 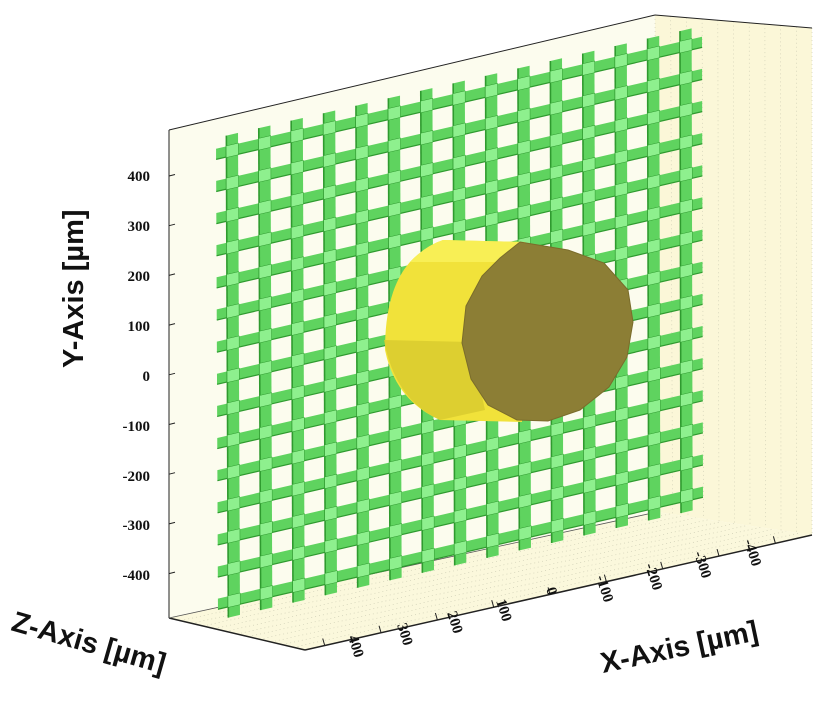 I want to click on cylinder-side-highlight, so click(x=467, y=251).